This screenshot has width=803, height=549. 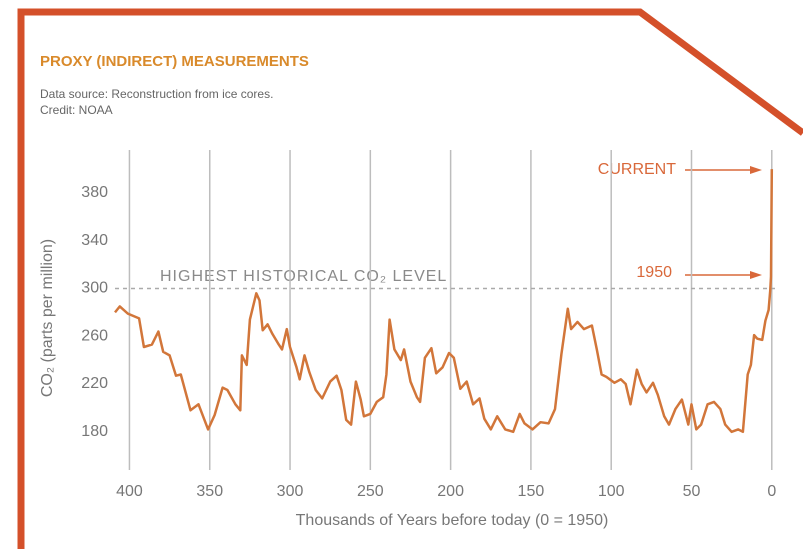 What do you see at coordinates (94, 335) in the screenshot?
I see `y-tick-label: 260` at bounding box center [94, 335].